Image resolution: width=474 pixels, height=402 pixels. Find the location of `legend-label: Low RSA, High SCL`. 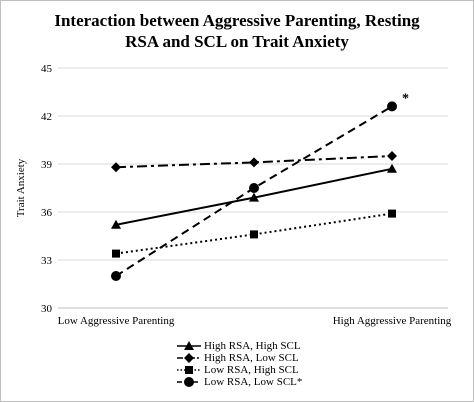

legend-label: Low RSA, High SCL is located at coordinates (251, 370).